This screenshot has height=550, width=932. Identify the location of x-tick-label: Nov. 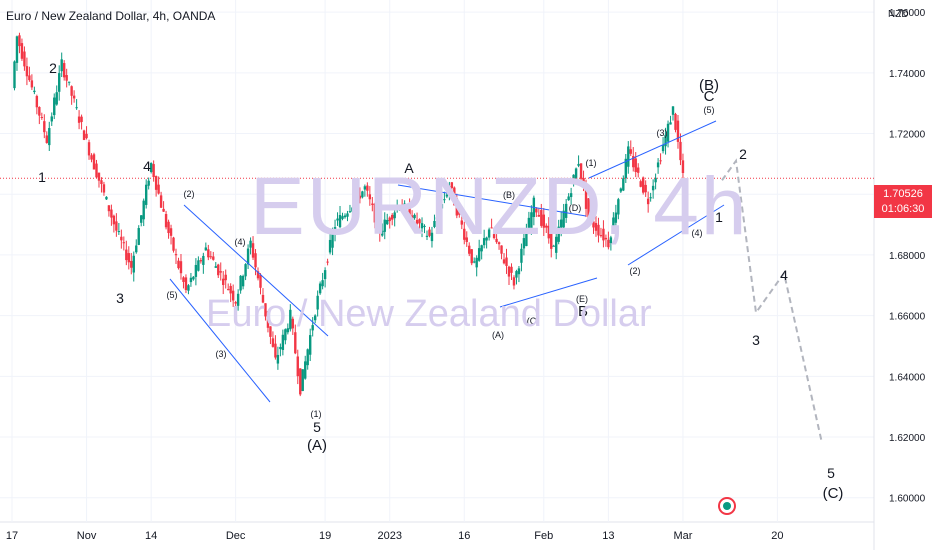
(87, 536).